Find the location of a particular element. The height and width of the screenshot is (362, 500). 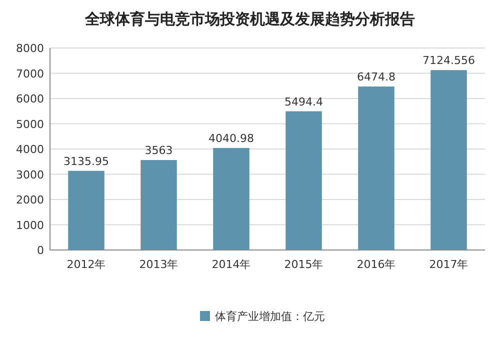

y-tick-label: 2000 is located at coordinates (30, 200).